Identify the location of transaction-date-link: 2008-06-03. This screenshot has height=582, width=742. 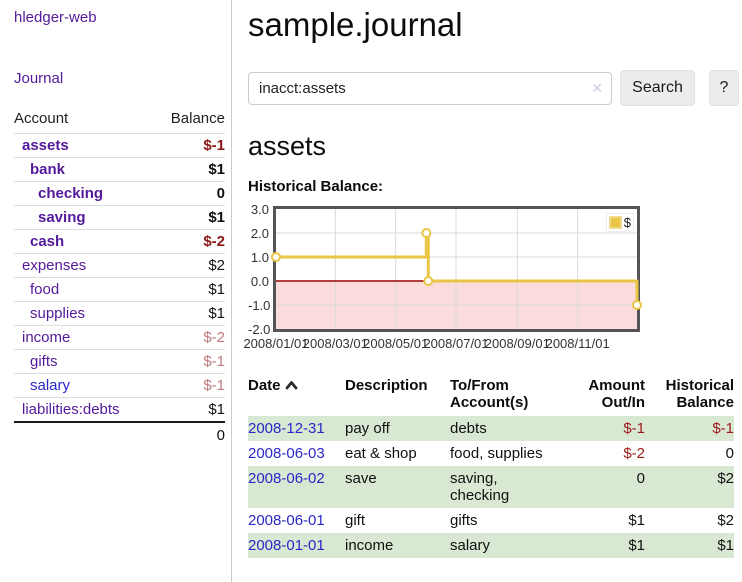
(286, 453).